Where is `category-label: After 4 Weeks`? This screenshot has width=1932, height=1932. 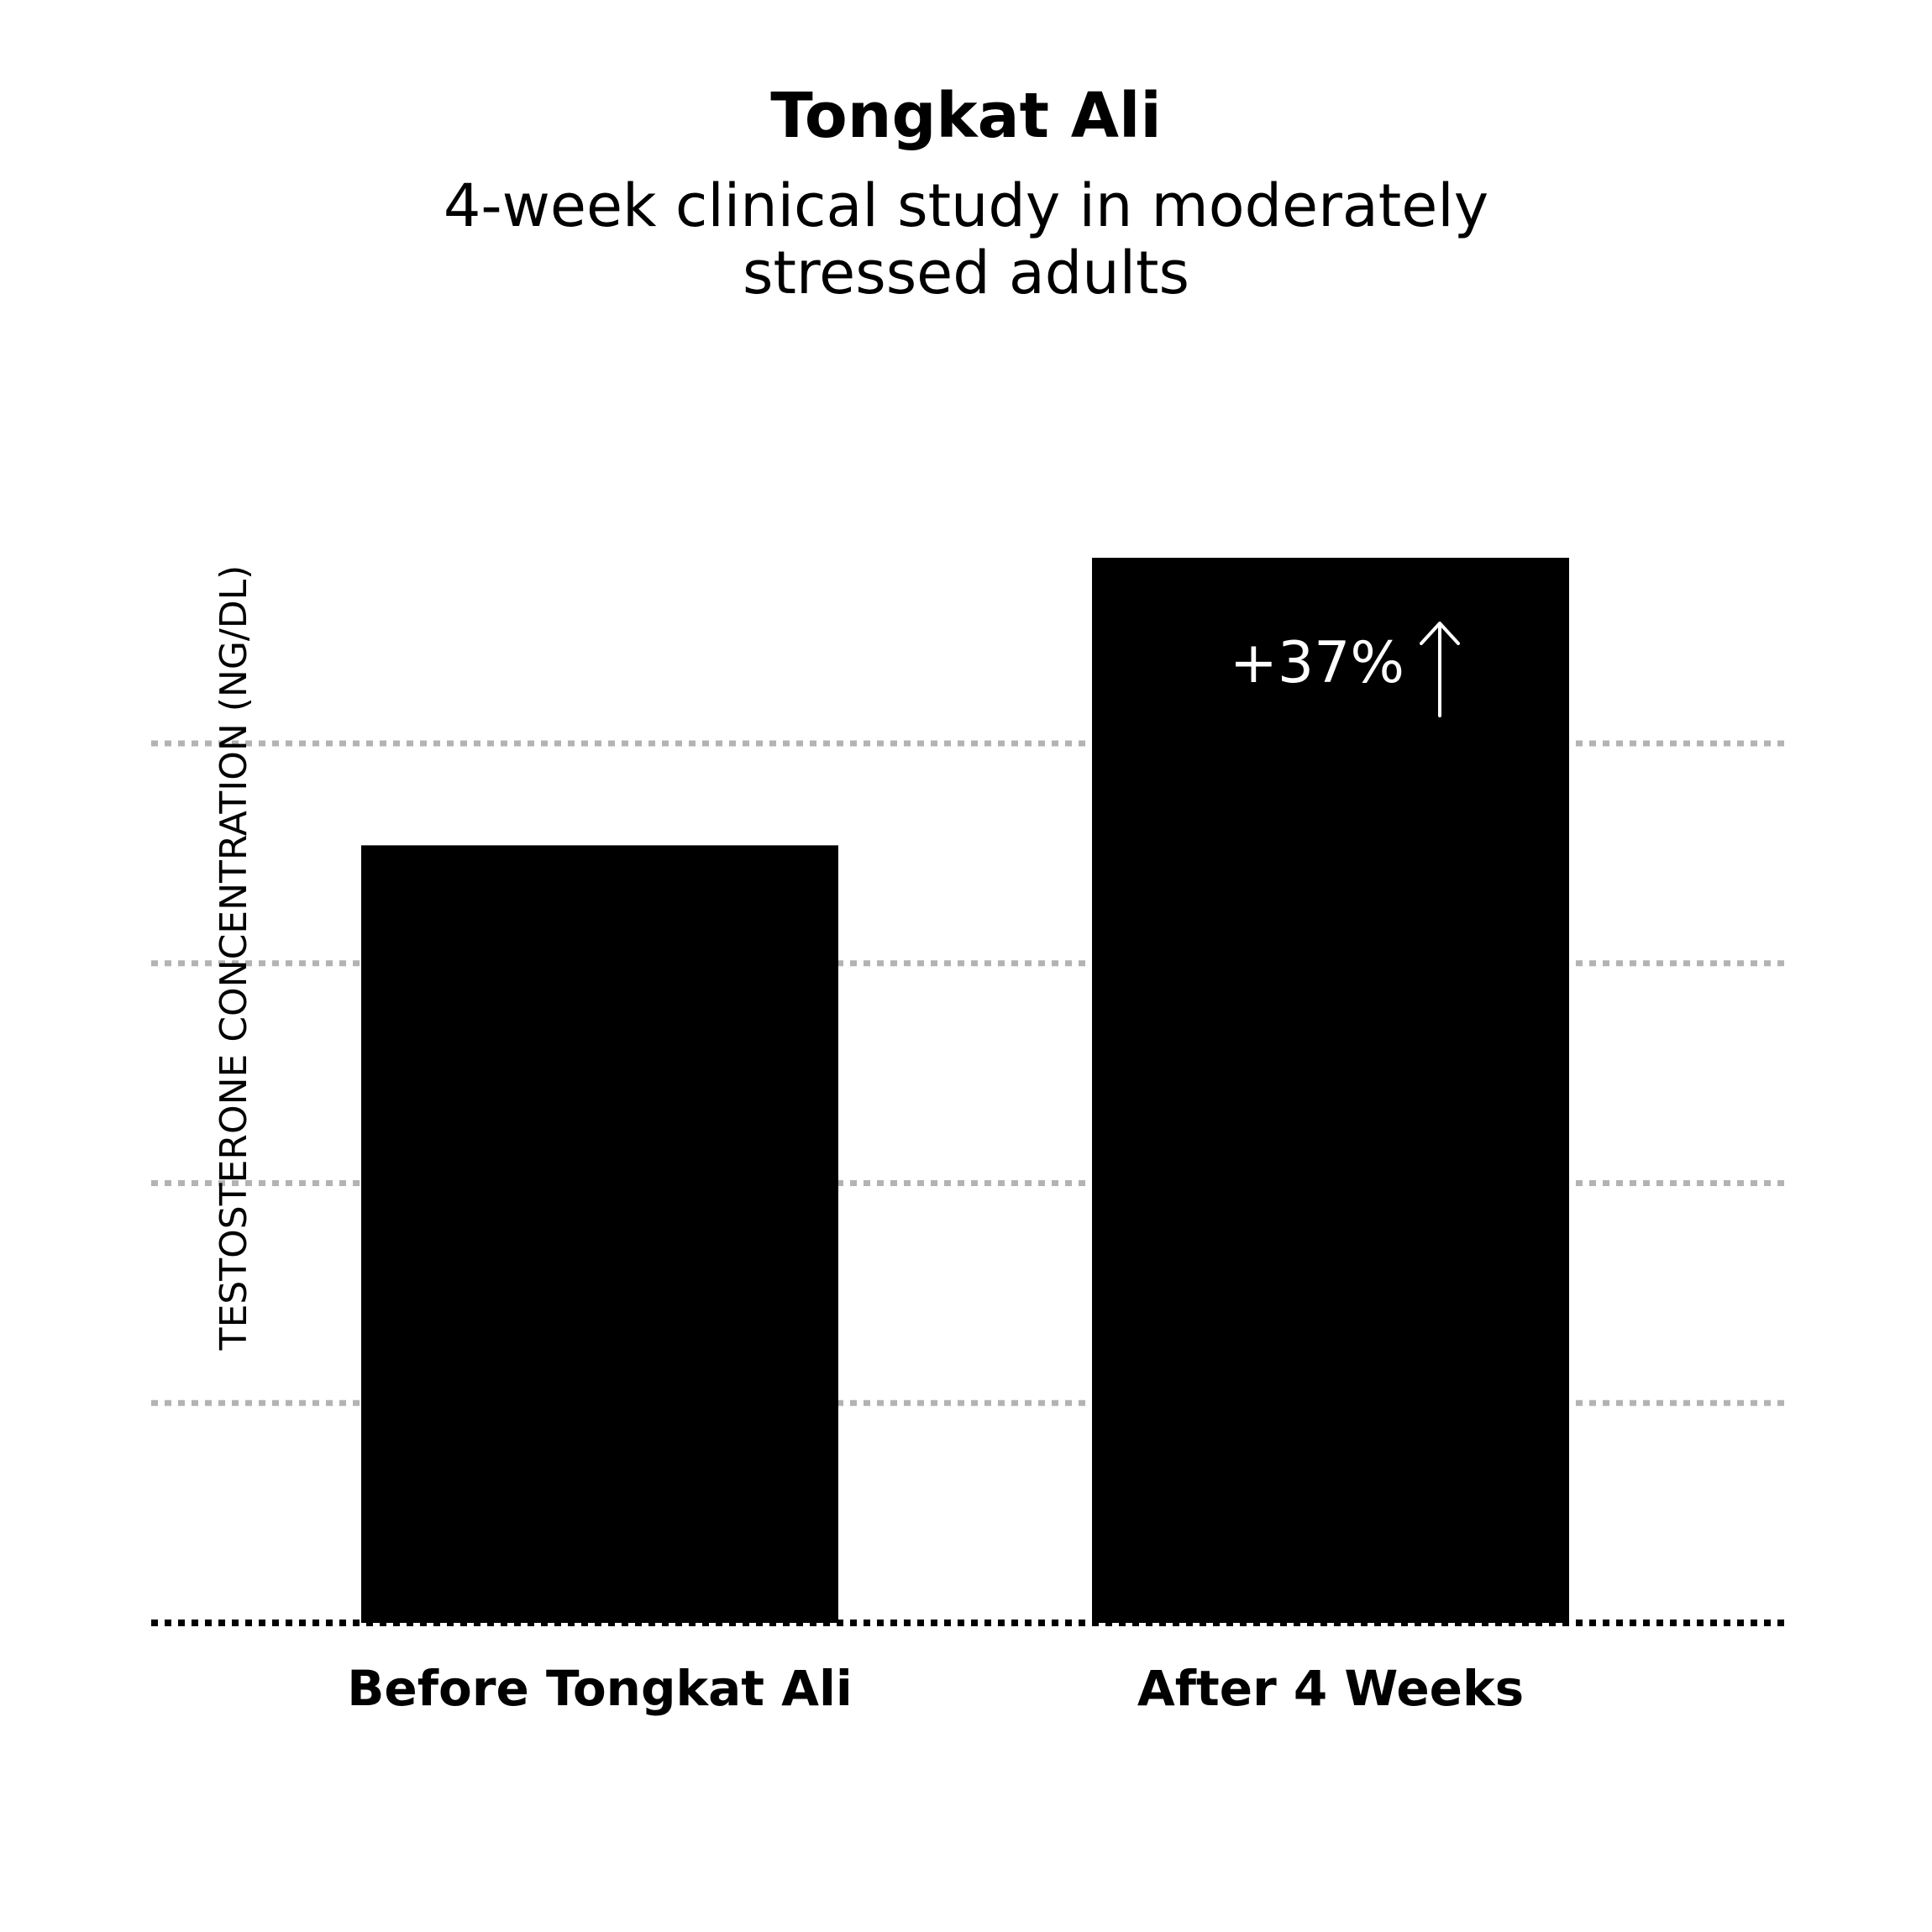
category-label: After 4 Weeks is located at coordinates (1330, 1688).